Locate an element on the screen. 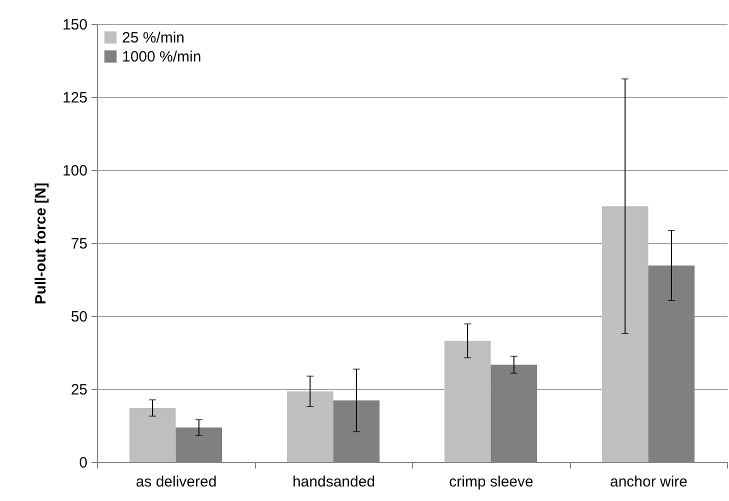  x-tick-label: anchor wire is located at coordinates (649, 482).